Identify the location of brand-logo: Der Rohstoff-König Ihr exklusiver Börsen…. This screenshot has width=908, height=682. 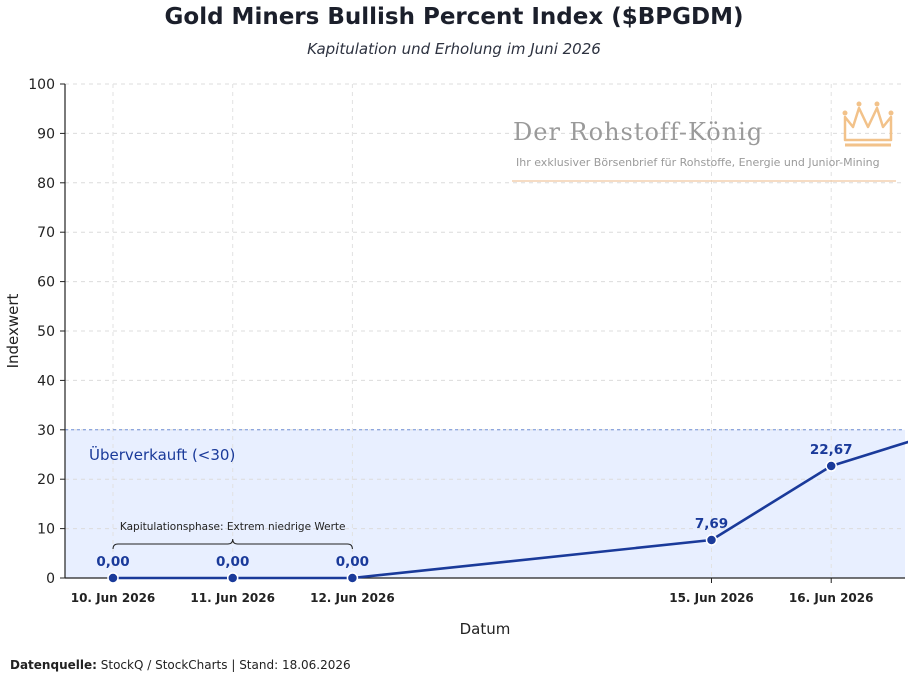
(704, 141).